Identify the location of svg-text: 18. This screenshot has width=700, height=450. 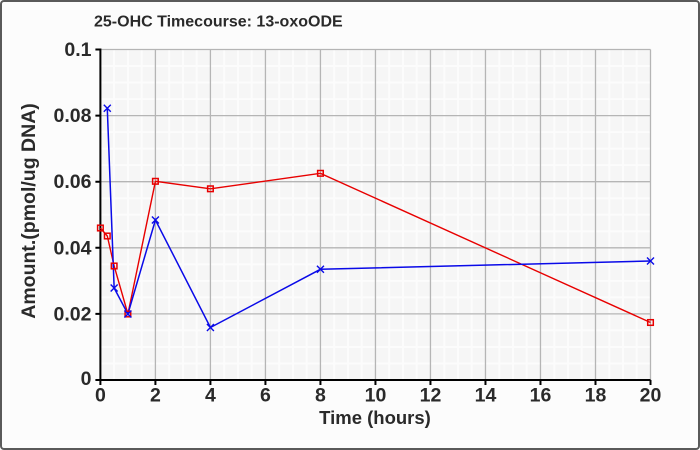
(596, 396).